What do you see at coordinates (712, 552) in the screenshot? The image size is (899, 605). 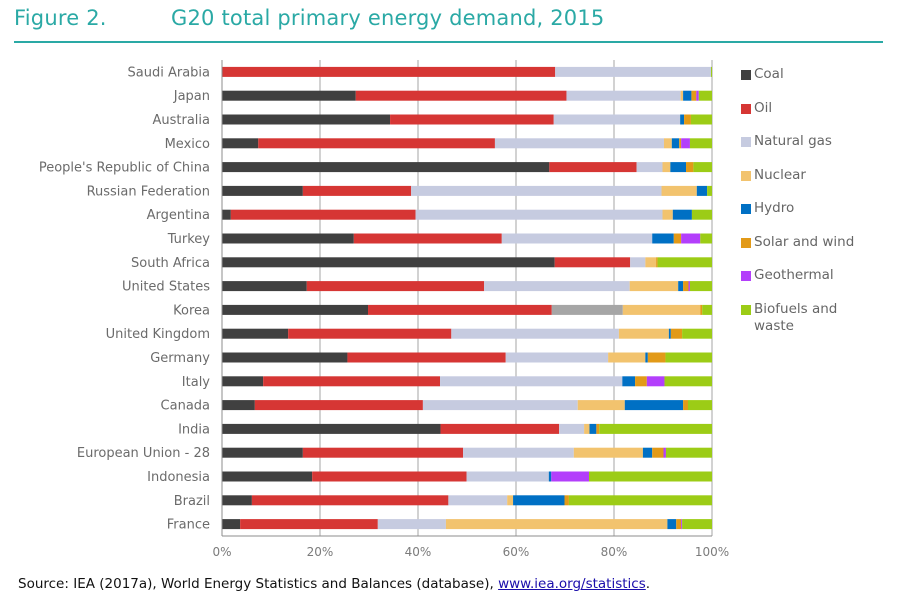 I see `x-tick-label: 100%` at bounding box center [712, 552].